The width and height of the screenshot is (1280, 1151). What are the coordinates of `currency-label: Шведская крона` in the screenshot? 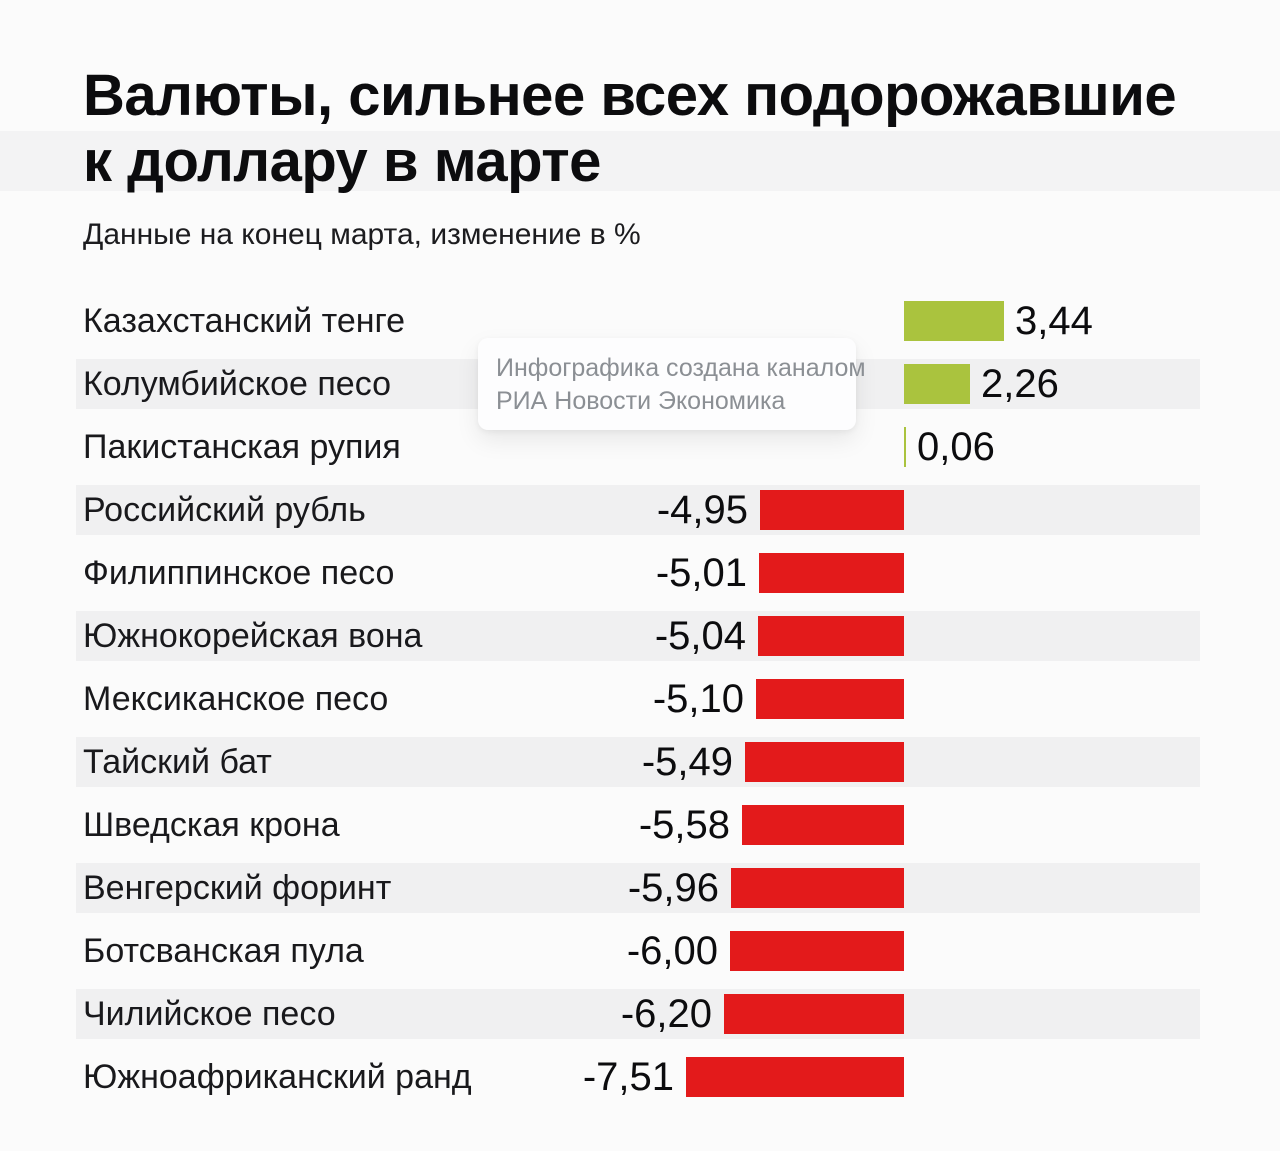 It's located at (211, 825).